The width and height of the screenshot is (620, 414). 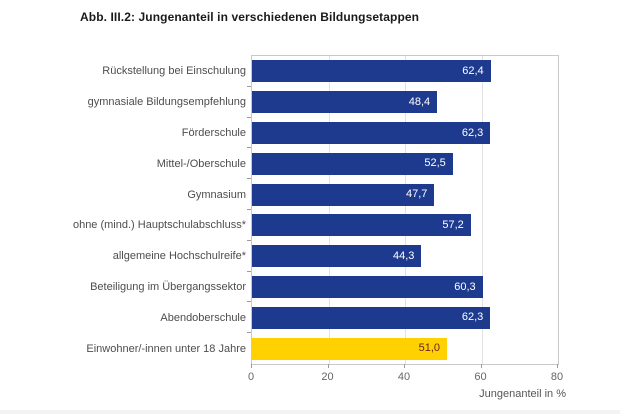 What do you see at coordinates (404, 255) in the screenshot?
I see `value-label: 44,3` at bounding box center [404, 255].